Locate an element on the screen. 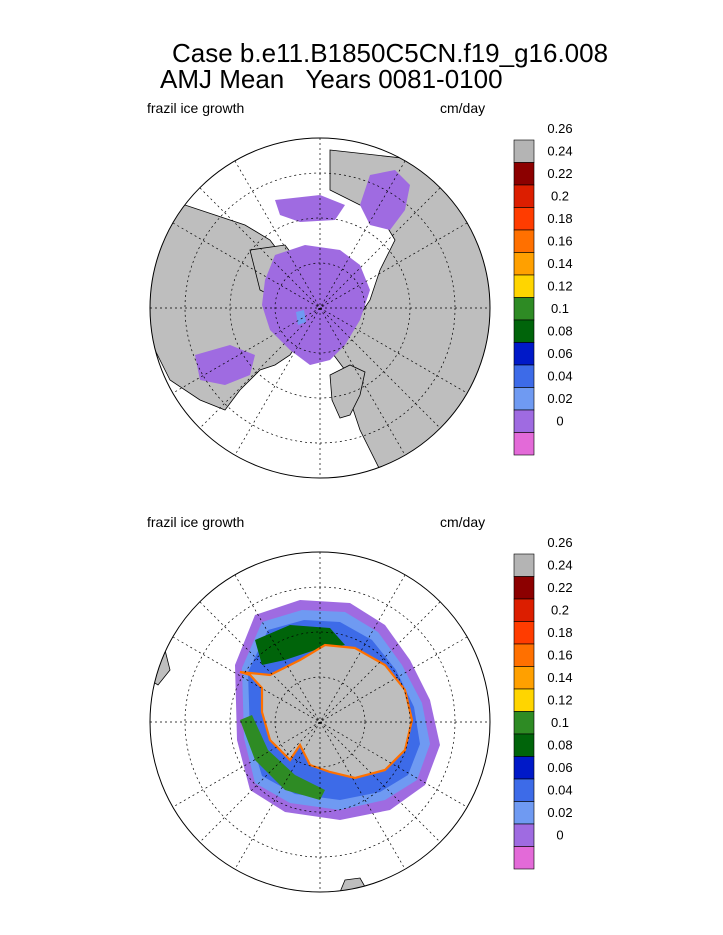 The image size is (723, 935). sh-colorbar-label: 0.24 is located at coordinates (559, 564).